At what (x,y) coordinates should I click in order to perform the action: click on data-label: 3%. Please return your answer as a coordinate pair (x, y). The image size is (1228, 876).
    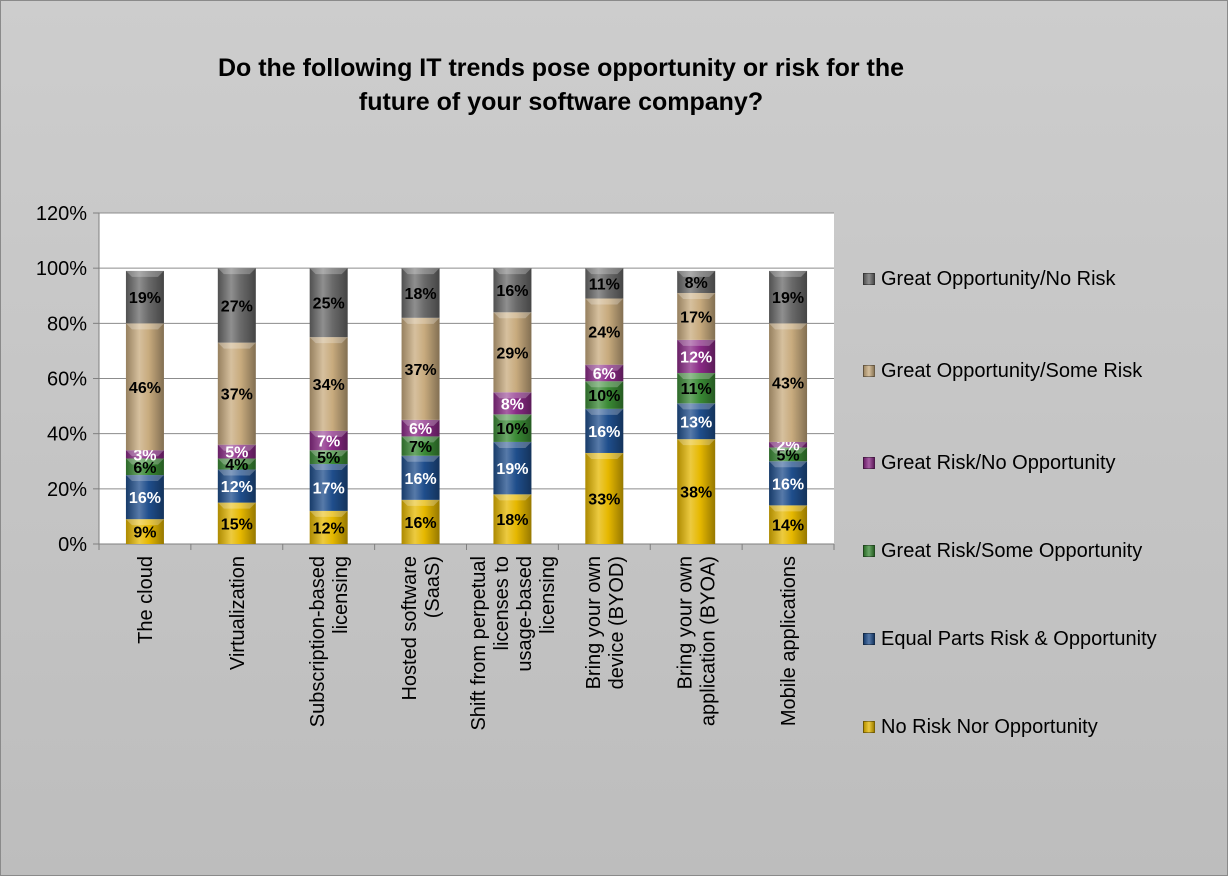
    Looking at the image, I should click on (144, 455).